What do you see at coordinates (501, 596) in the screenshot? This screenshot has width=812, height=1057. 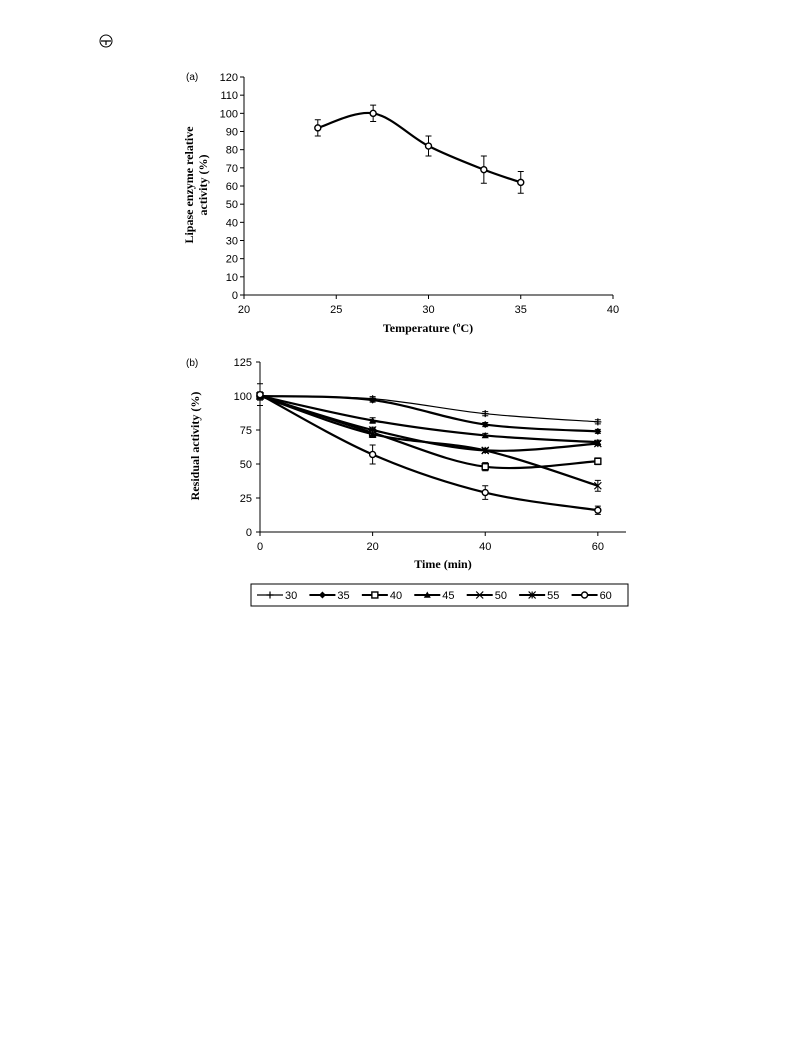 I see `chart-b-legend-label: 50` at bounding box center [501, 596].